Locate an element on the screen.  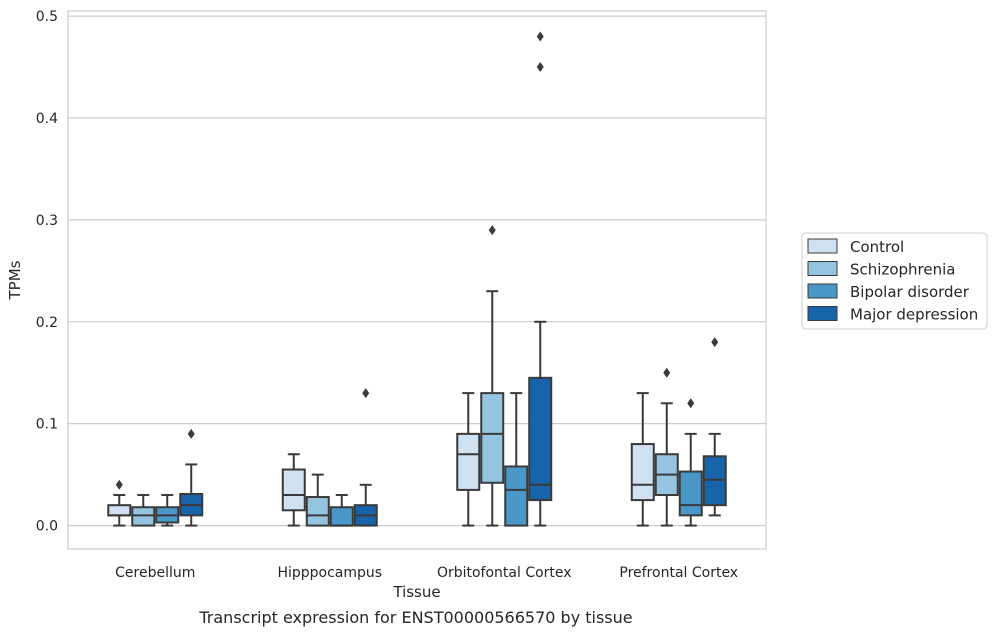
x-tick-label: Prefrontal Cortex is located at coordinates (678, 573).